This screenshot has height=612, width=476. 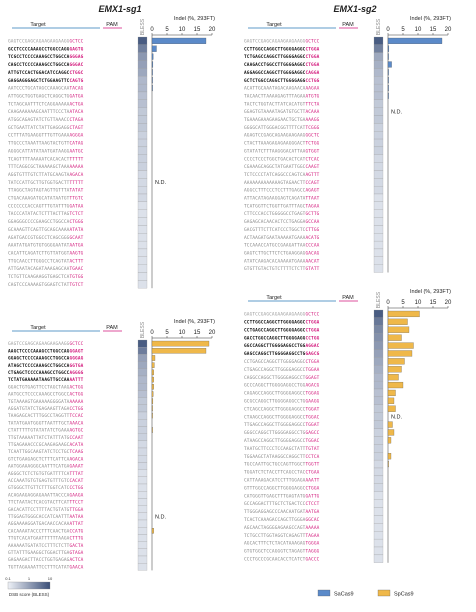 I want to click on offtarget-sequence: TGAAAGAAAGAAGAACTGCTGAAAAGG, so click(x=282, y=120).